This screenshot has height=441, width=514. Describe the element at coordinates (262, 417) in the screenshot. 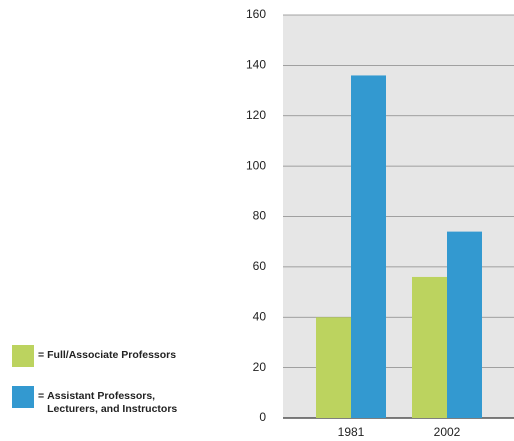

I see `y-tick-label: 0` at that location.